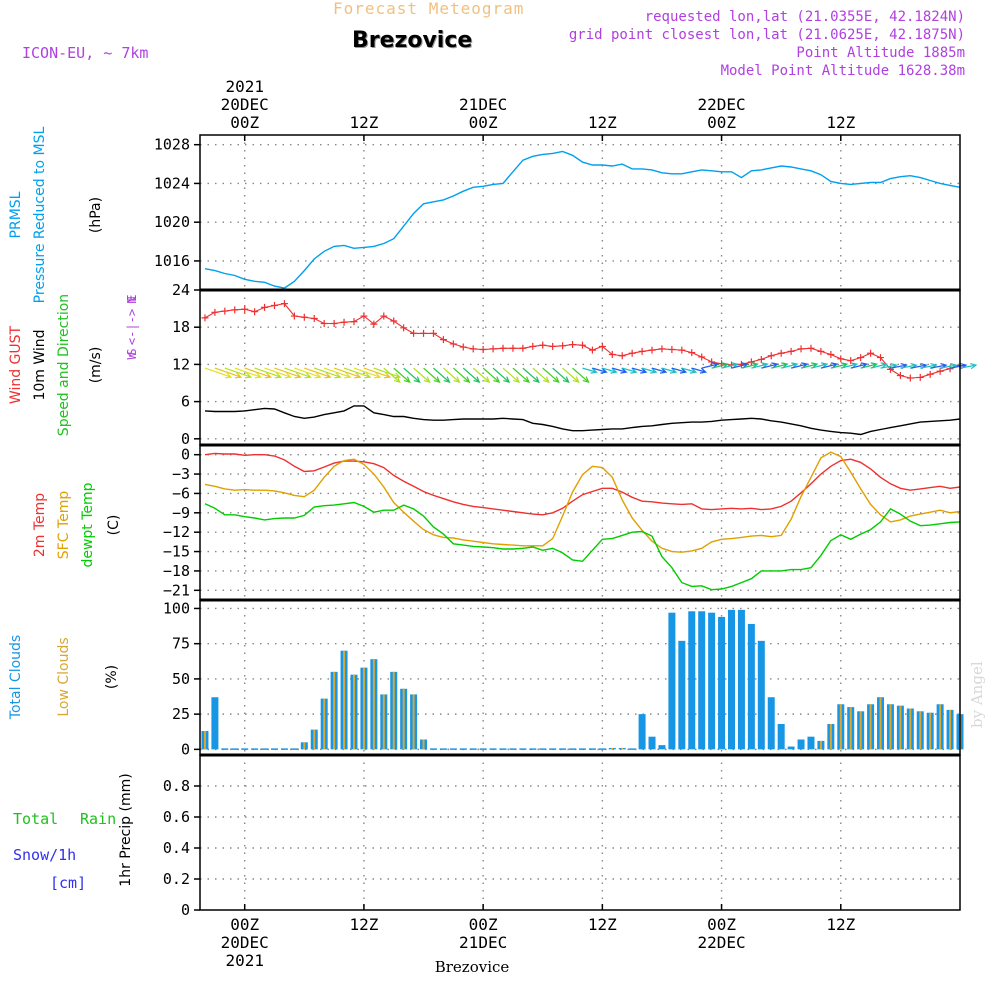  Describe the element at coordinates (181, 474) in the screenshot. I see `y-tick-label: −3` at that location.